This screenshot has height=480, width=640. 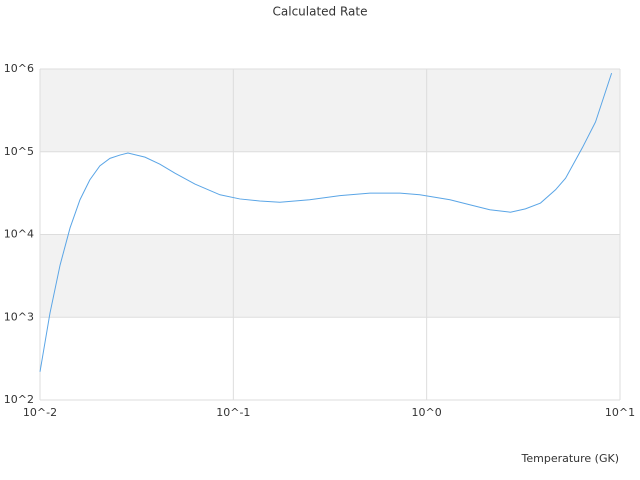 I want to click on y-tick-label: 10^4, so click(x=19, y=234).